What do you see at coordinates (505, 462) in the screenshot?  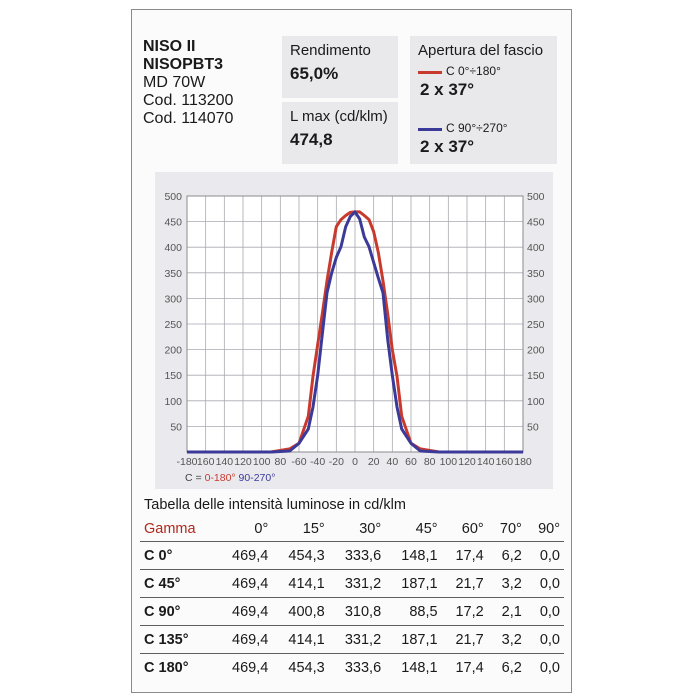 I see `x-tick-label: 160` at bounding box center [505, 462].